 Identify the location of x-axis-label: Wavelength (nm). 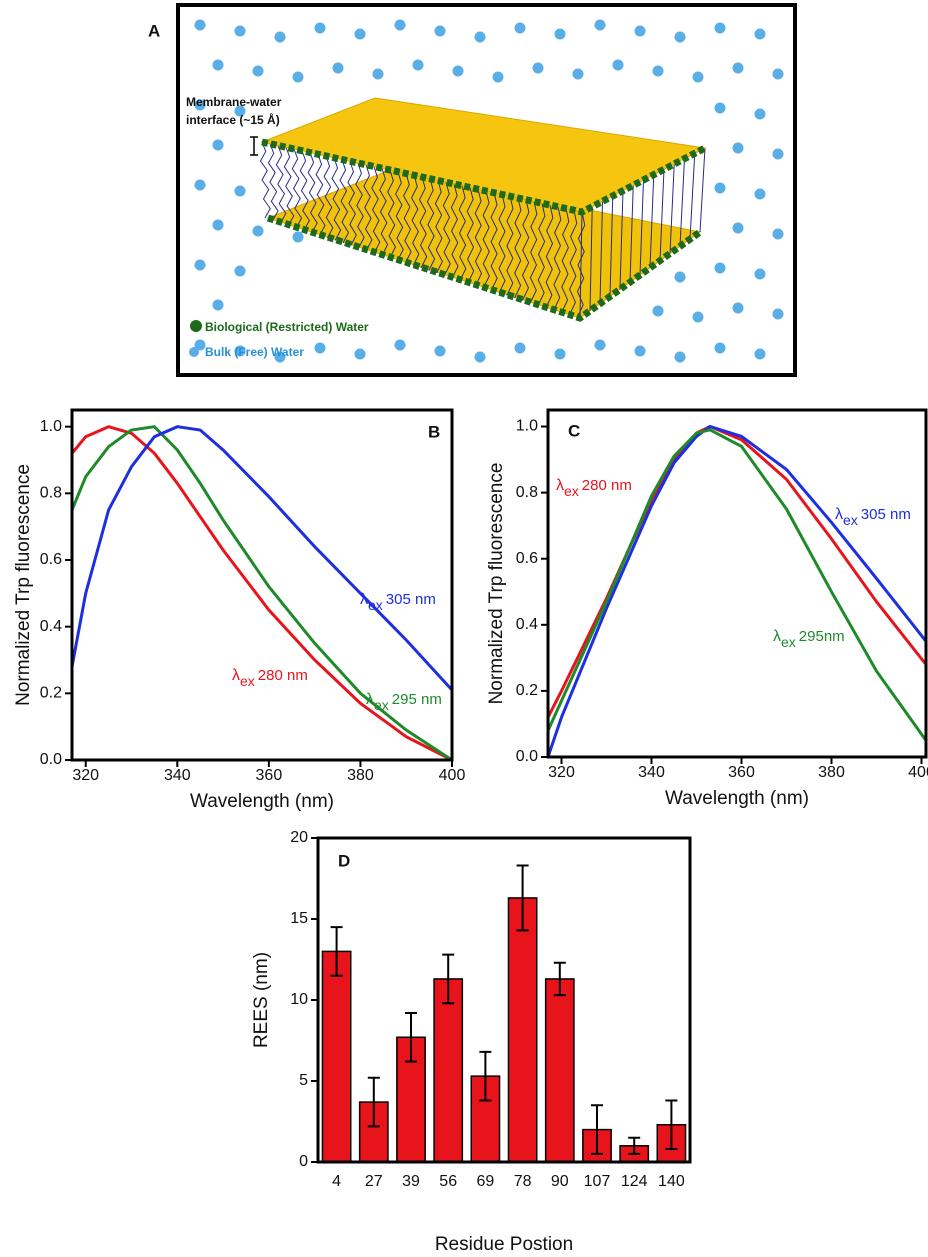
(737, 798).